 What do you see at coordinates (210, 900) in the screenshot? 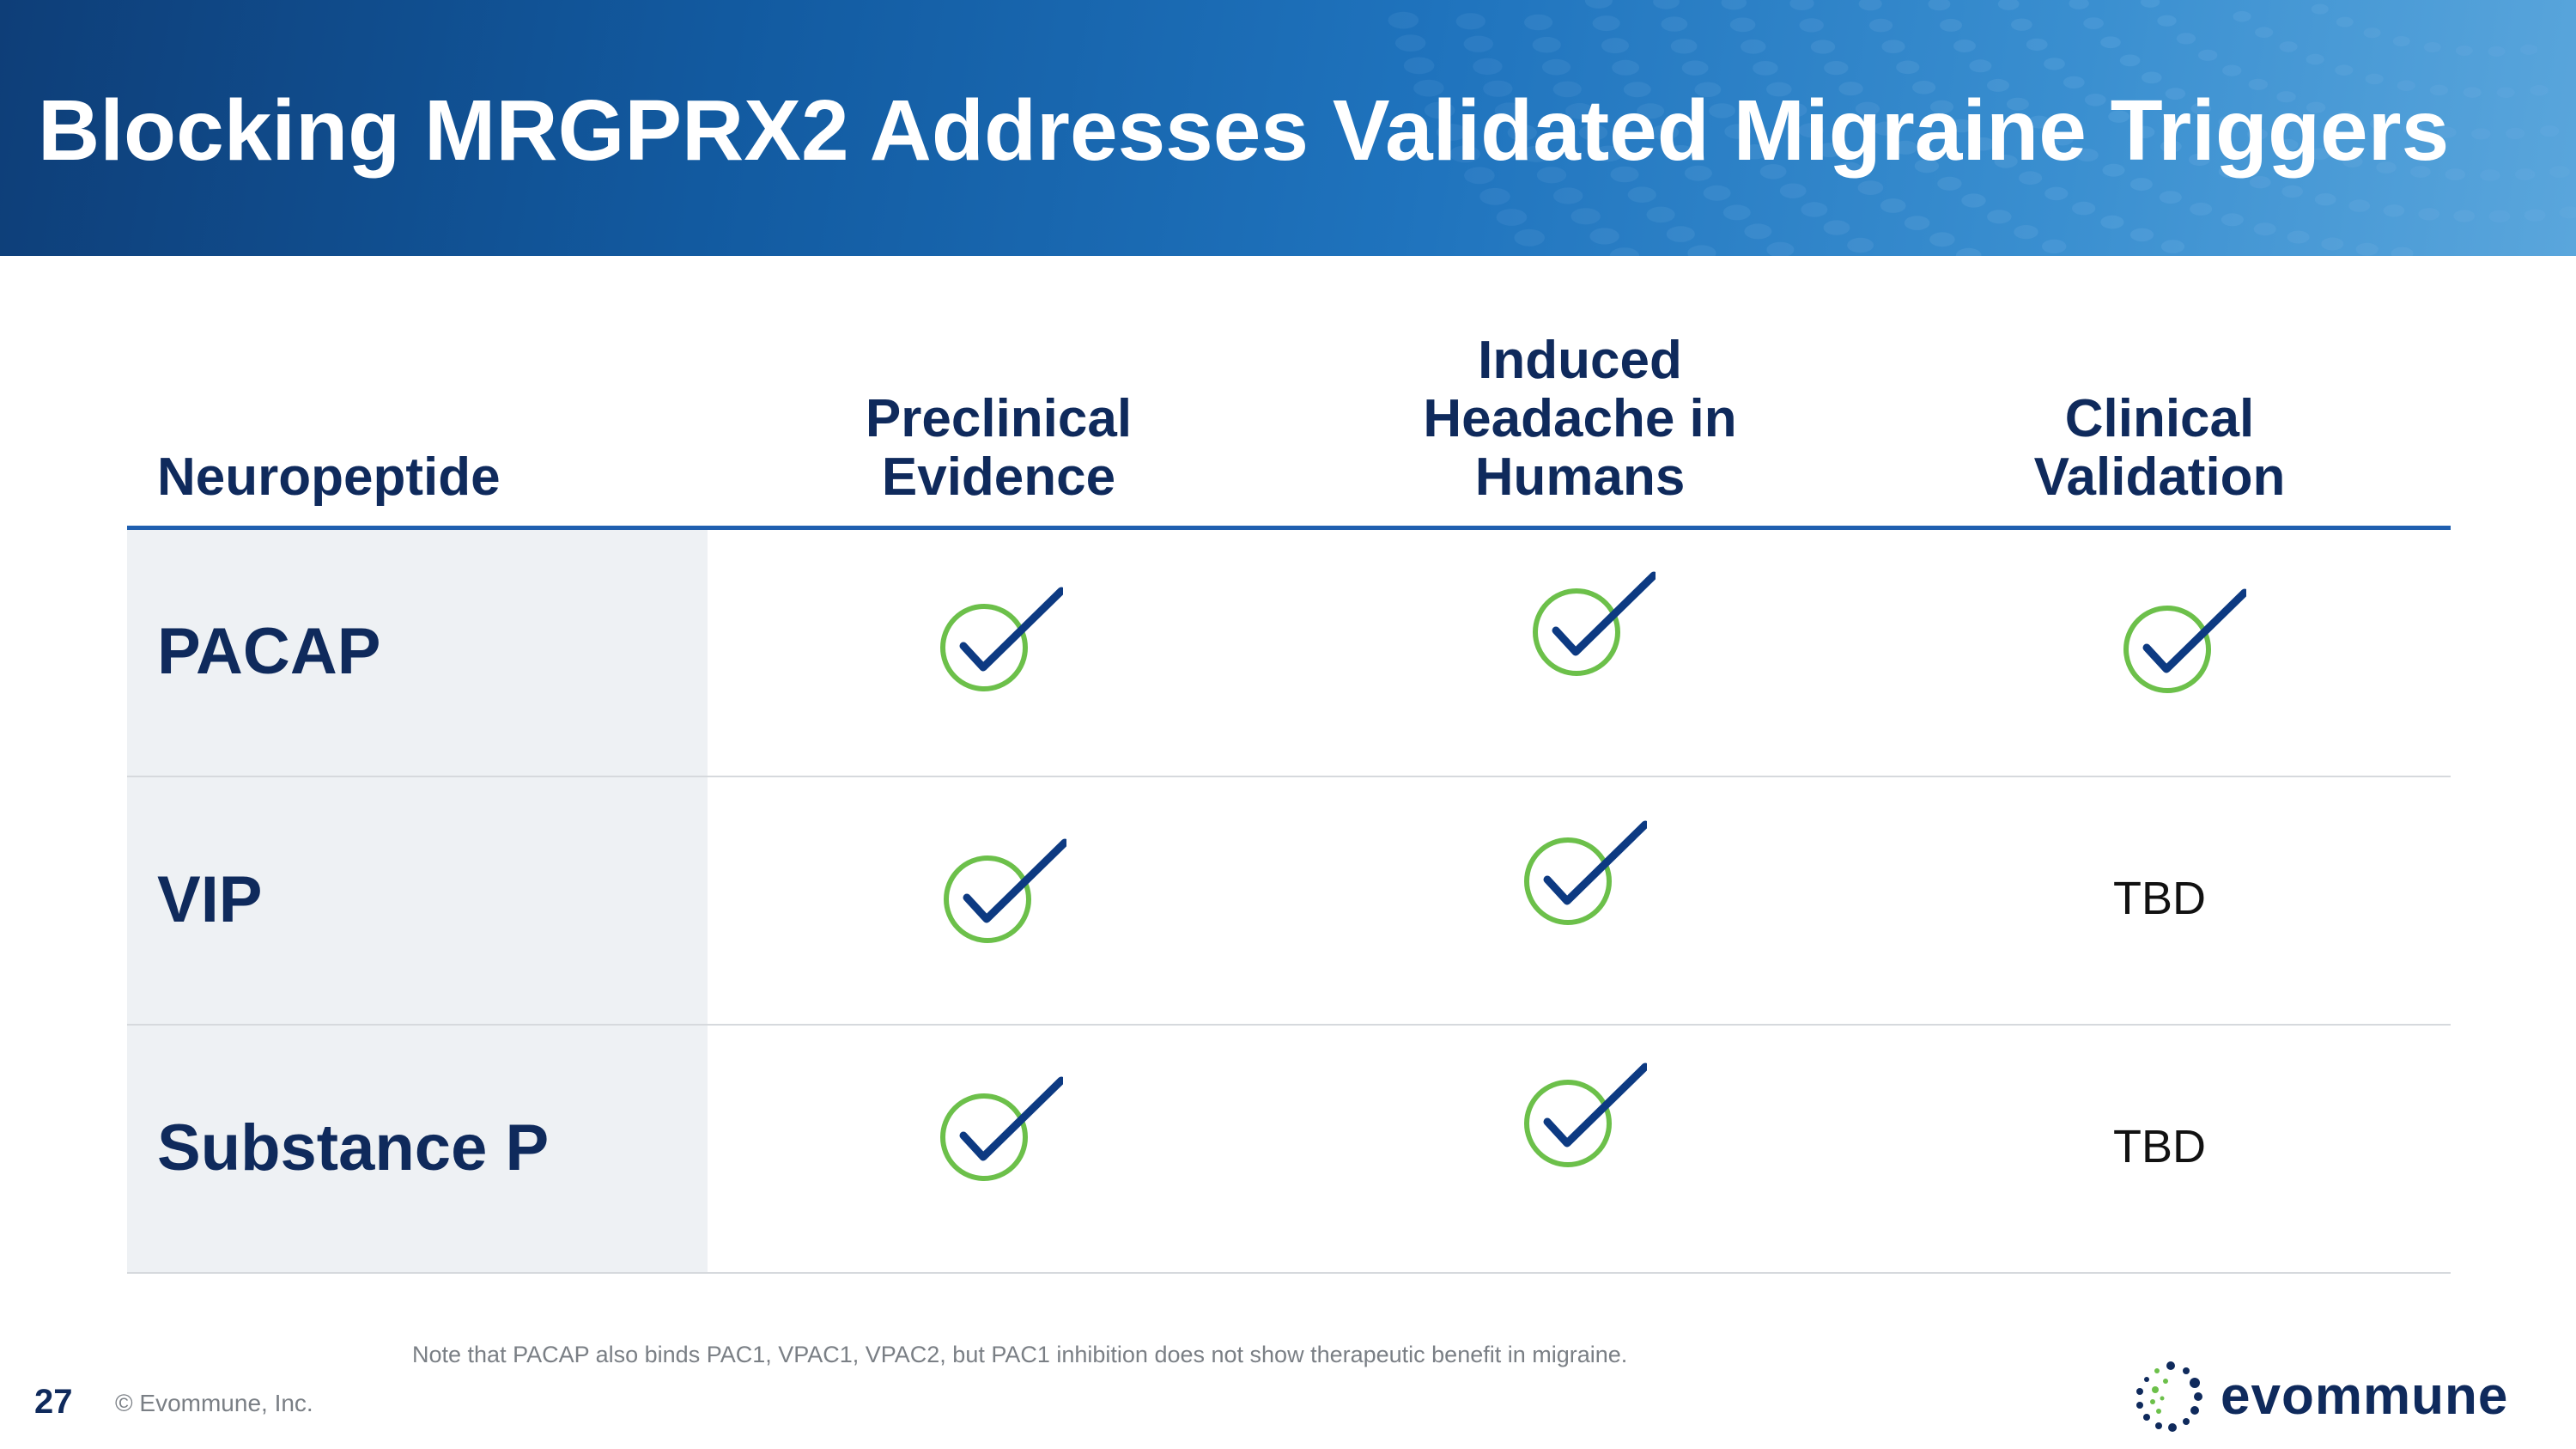
I see `row-label-vip: VIP` at bounding box center [210, 900].